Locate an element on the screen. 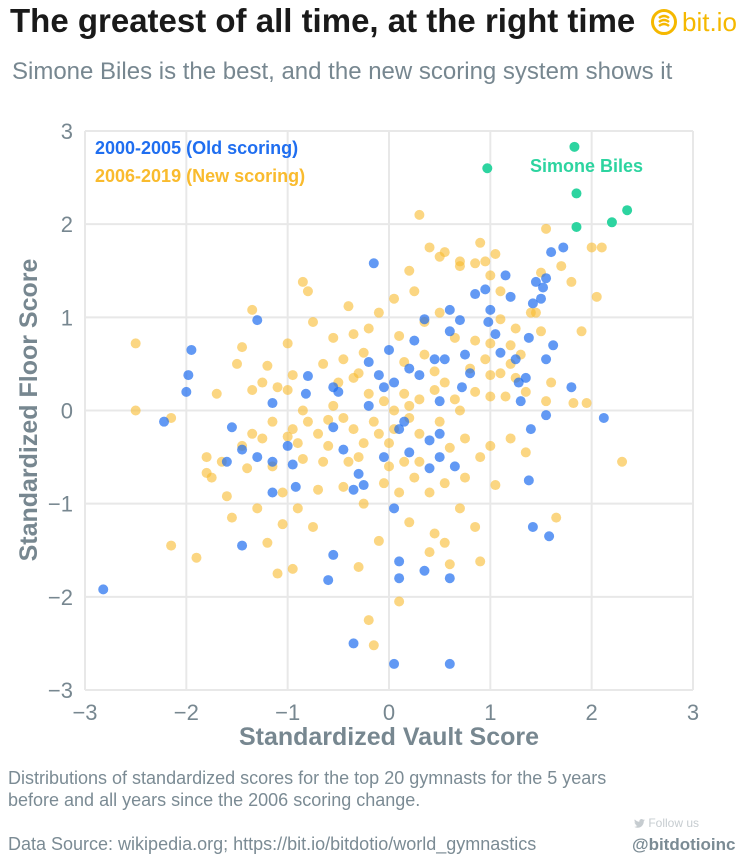 This screenshot has height=860, width=749. twitter-handle: @bitdotioinc is located at coordinates (684, 844).